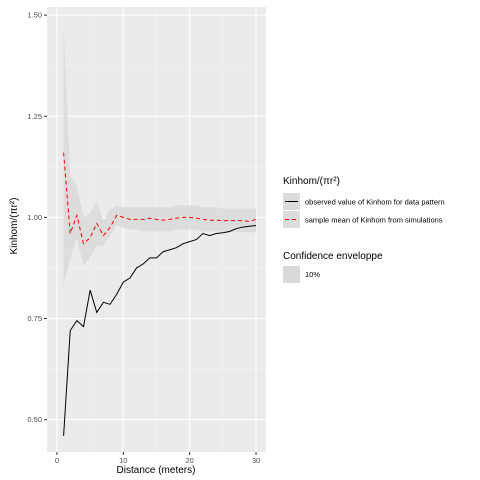  Describe the element at coordinates (256, 460) in the screenshot. I see `x-tick-label: 30` at that location.